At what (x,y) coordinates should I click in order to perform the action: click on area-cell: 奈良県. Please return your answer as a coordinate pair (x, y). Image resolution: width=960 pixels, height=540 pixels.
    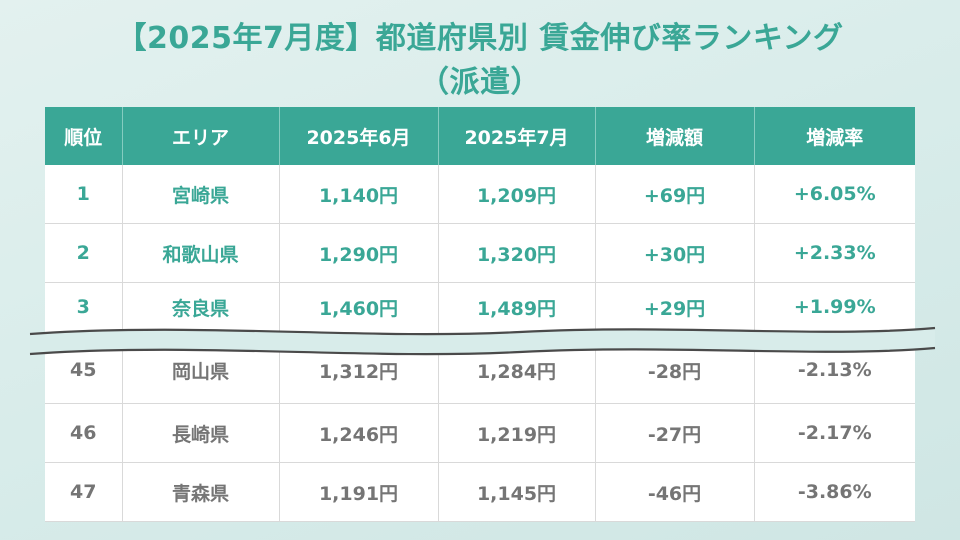
    Looking at the image, I should click on (201, 306).